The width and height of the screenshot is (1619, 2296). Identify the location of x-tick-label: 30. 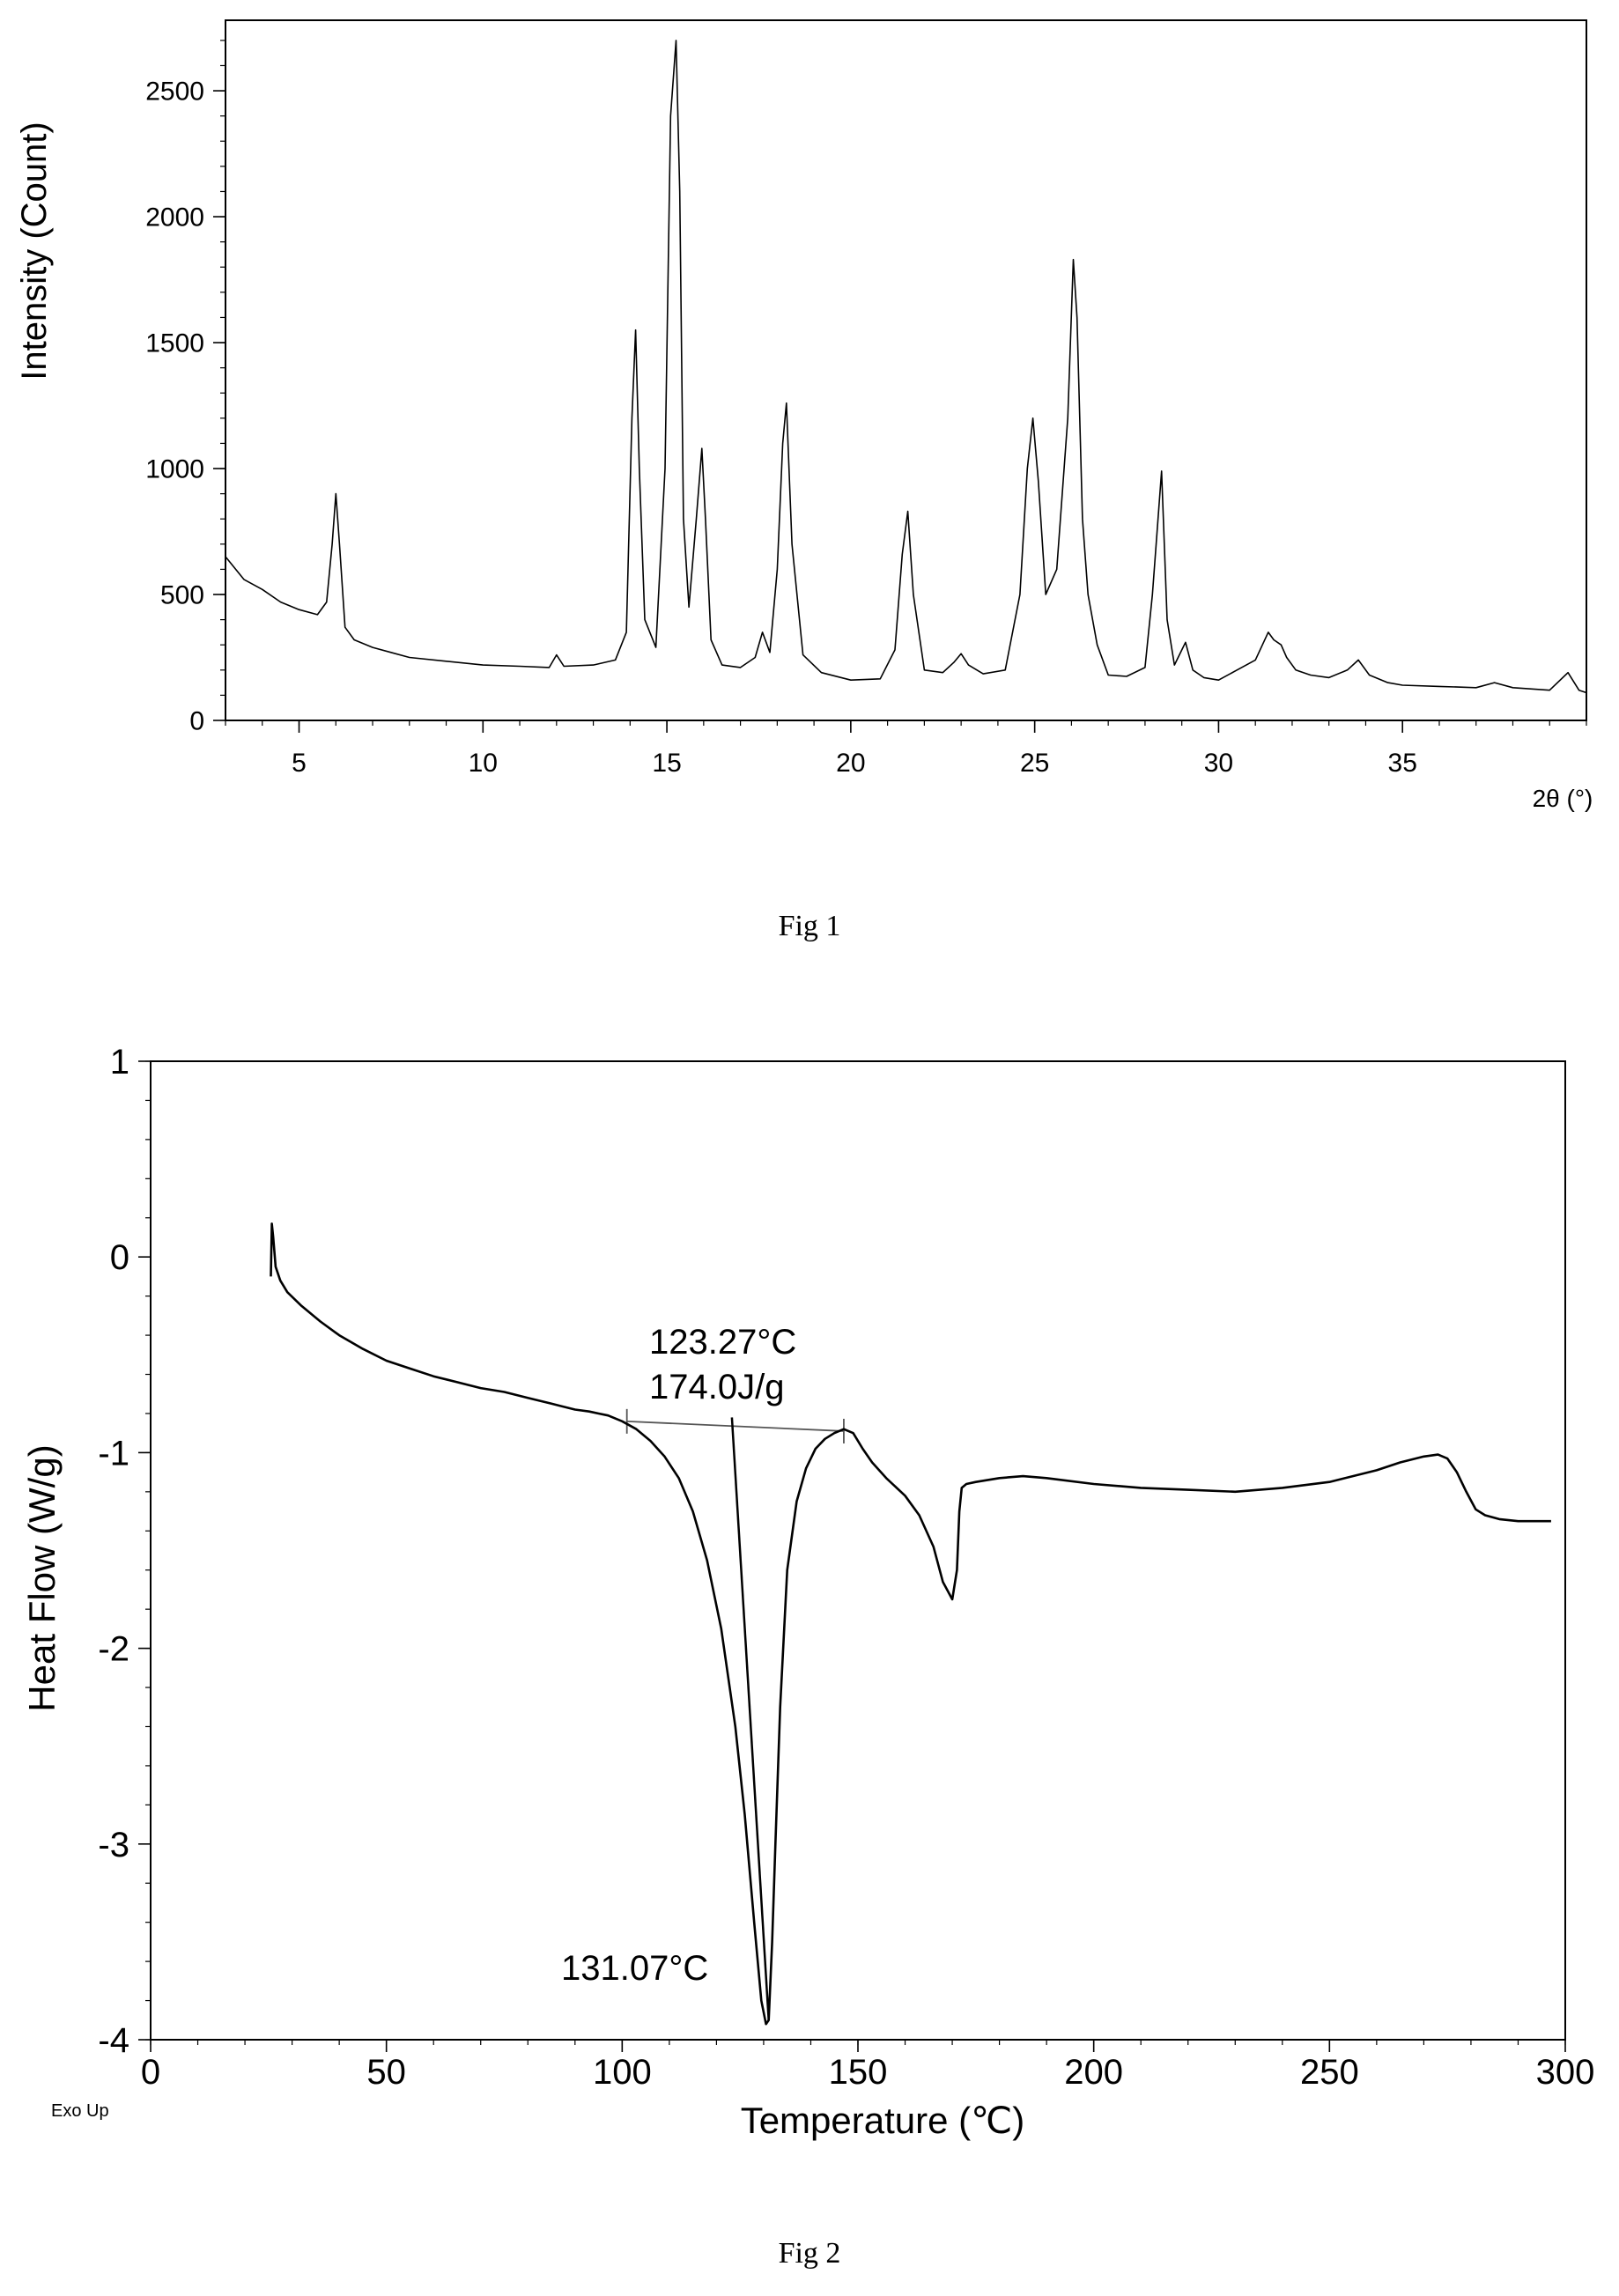
(1218, 763).